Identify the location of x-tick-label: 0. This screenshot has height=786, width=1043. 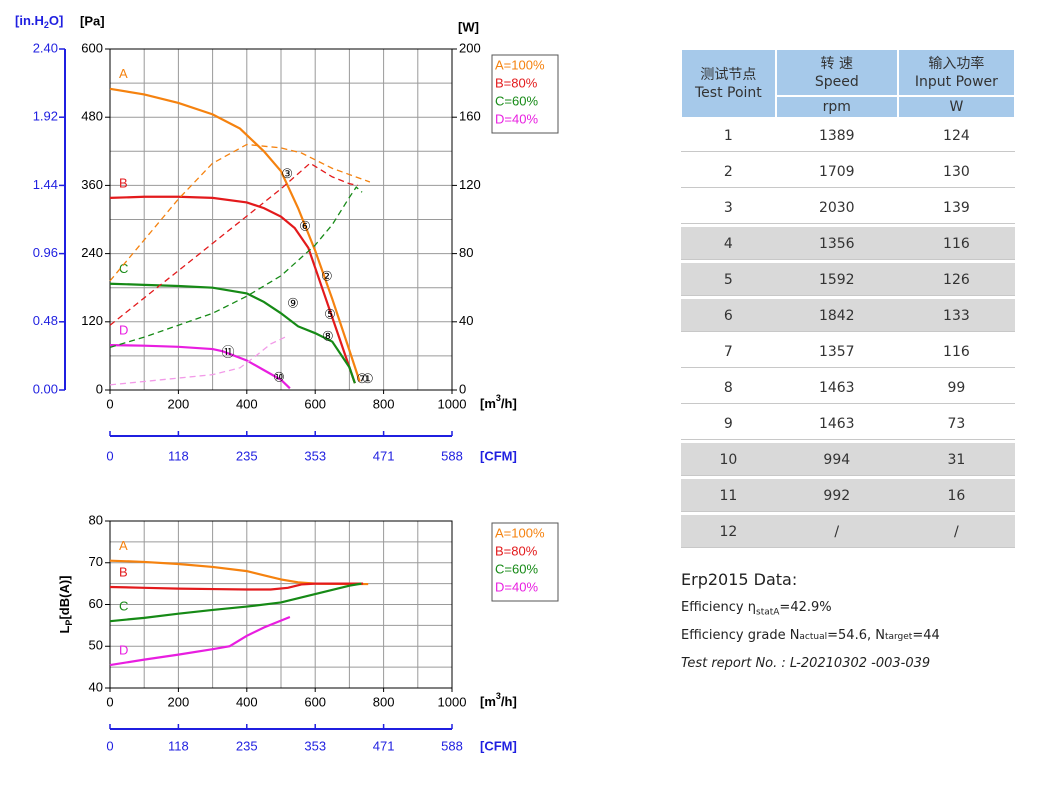
(109, 403).